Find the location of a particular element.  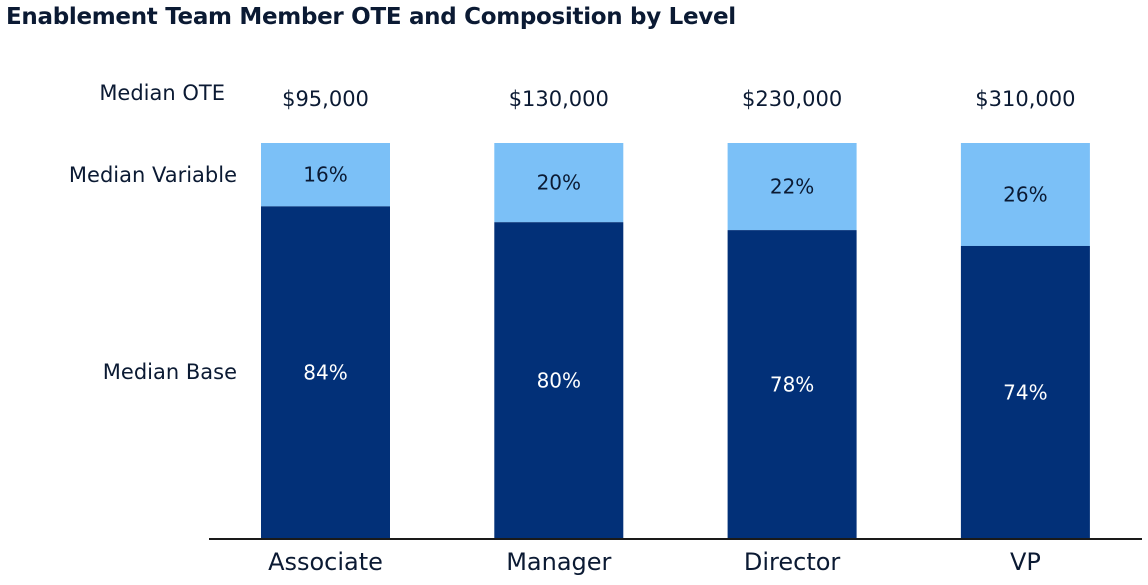

data-label-variable: 26% is located at coordinates (1025, 194).